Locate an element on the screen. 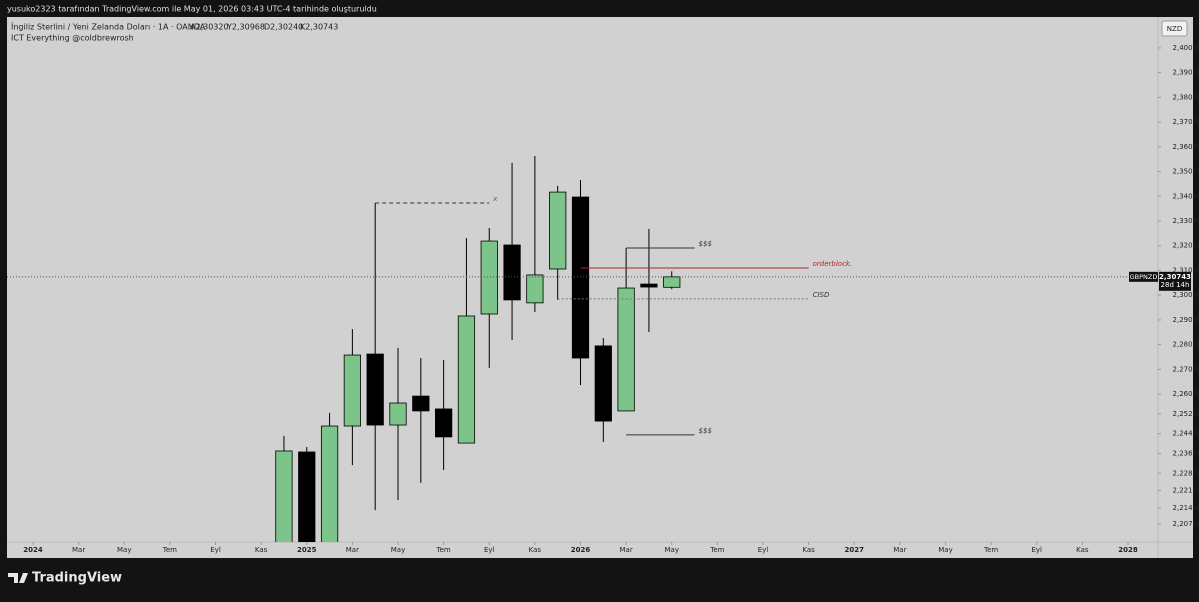 Image resolution: width=1199 pixels, height=602 pixels. countdown-label: 28d 14h is located at coordinates (1175, 285).